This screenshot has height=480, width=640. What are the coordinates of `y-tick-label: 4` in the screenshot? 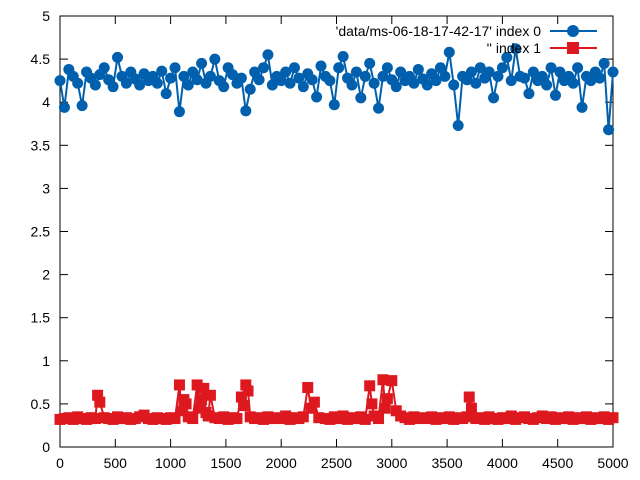 It's located at (46, 102).